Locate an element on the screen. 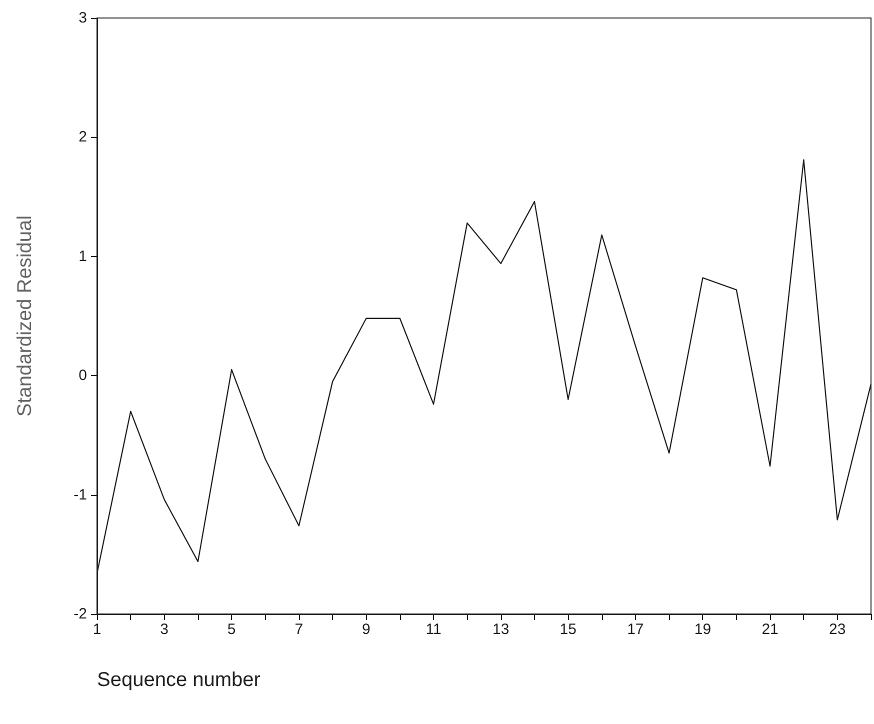 The image size is (874, 724). x-axis-title: Sequence number is located at coordinates (179, 680).